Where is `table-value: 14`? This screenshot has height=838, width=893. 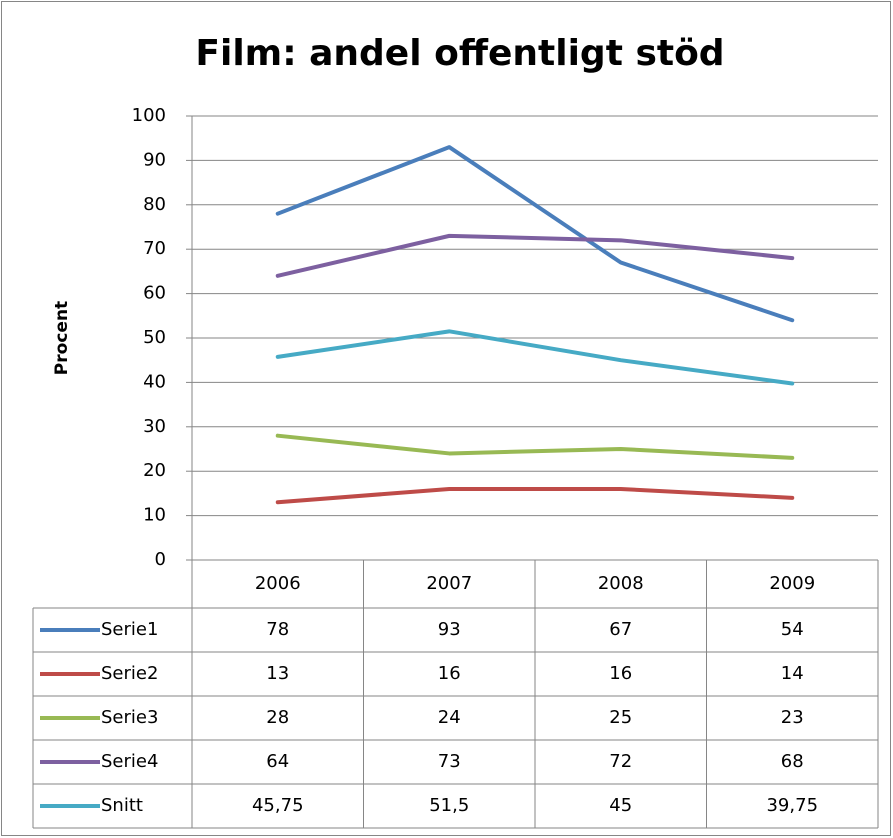 table-value: 14 is located at coordinates (792, 673).